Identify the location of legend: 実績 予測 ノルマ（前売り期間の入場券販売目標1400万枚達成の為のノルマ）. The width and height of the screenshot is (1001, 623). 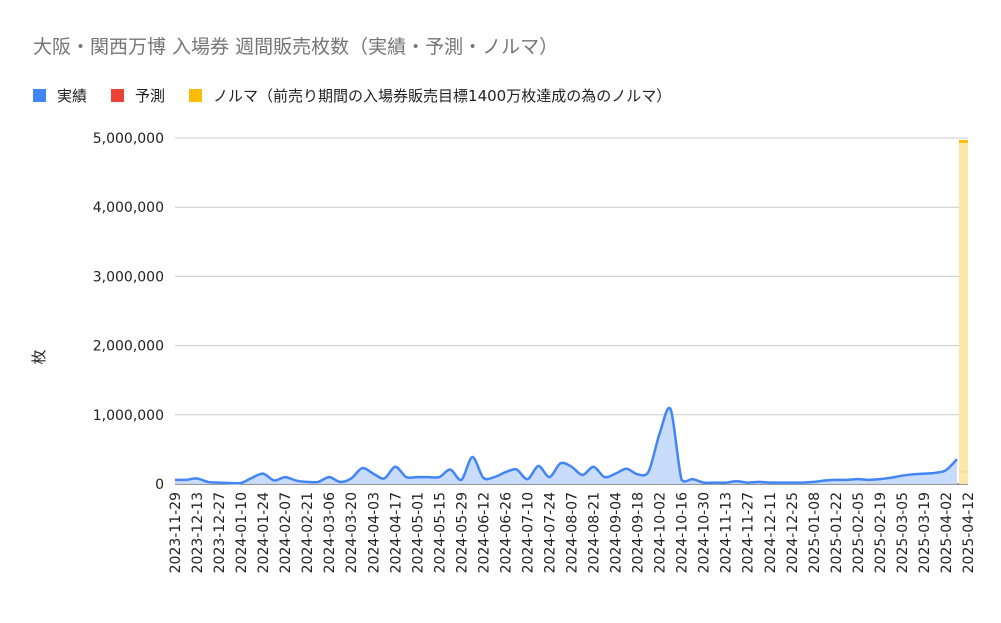
(352, 96).